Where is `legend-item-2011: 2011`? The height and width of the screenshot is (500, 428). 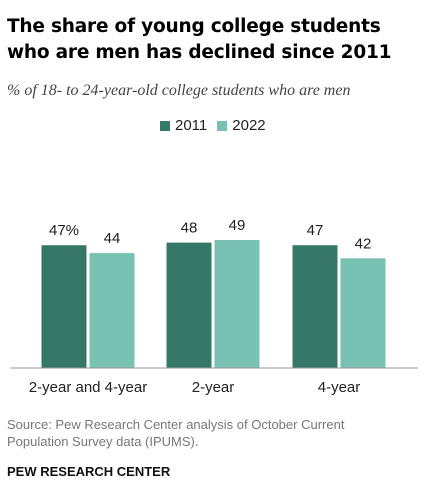
legend-item-2011: 2011 is located at coordinates (183, 125).